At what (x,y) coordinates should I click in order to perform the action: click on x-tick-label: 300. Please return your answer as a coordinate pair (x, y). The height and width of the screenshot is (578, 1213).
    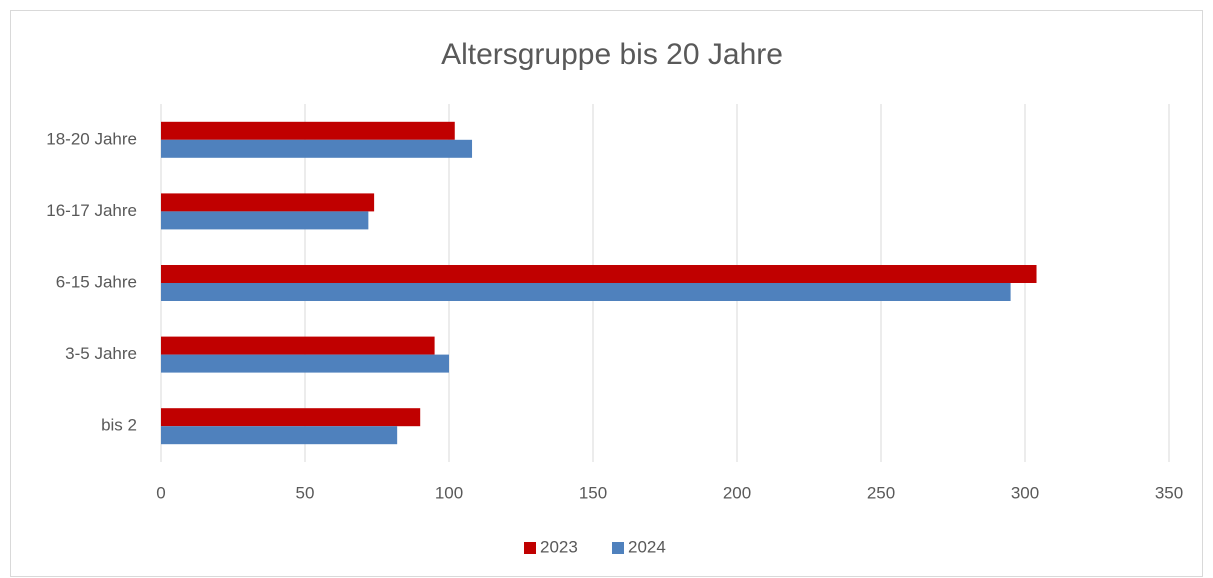
    Looking at the image, I should click on (1025, 492).